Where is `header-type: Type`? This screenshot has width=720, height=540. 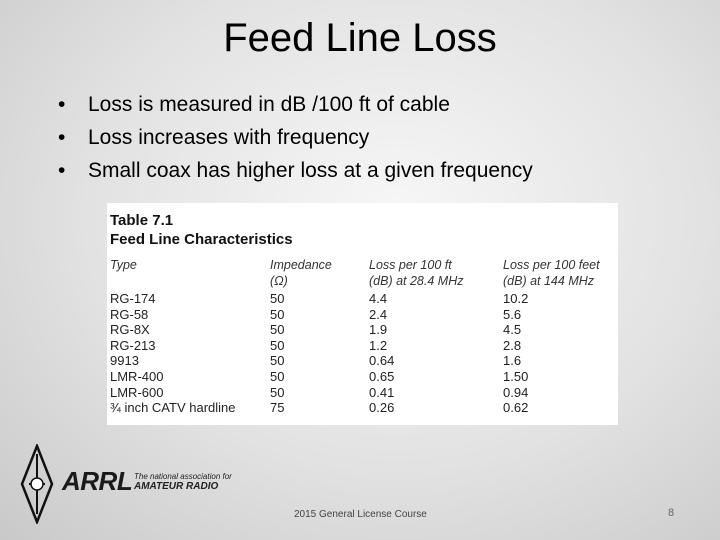 header-type: Type is located at coordinates (123, 265).